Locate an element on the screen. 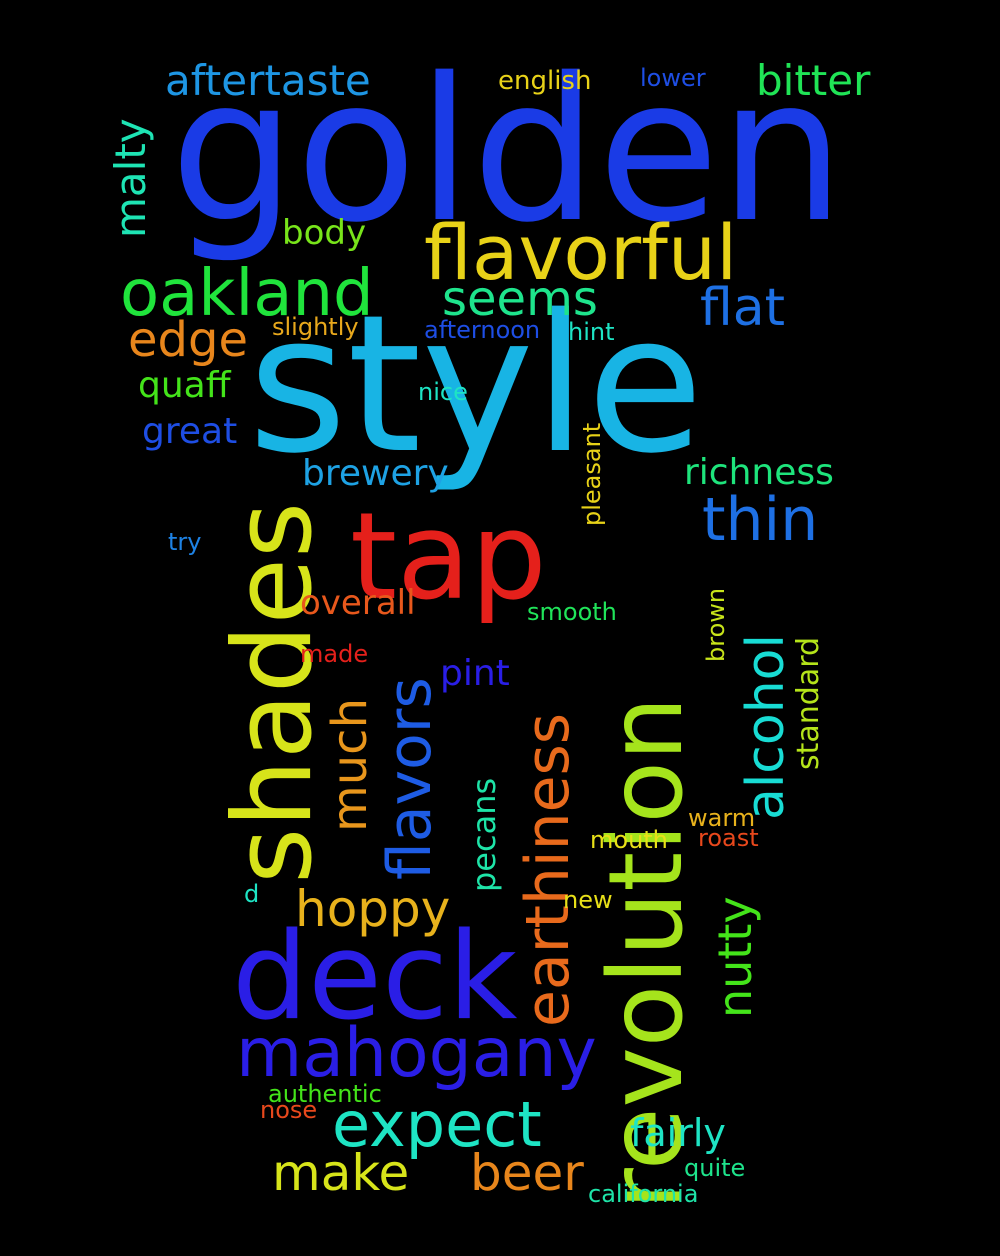 Image resolution: width=1000 pixels, height=1256 pixels. word-pleasant: pleasant is located at coordinates (592, 474).